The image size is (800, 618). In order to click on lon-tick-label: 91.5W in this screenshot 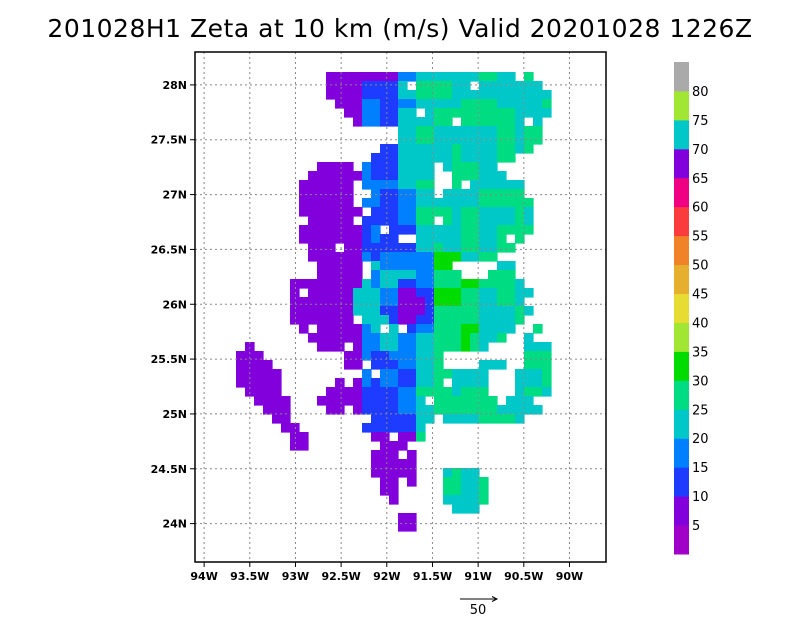, I will do `click(432, 576)`.